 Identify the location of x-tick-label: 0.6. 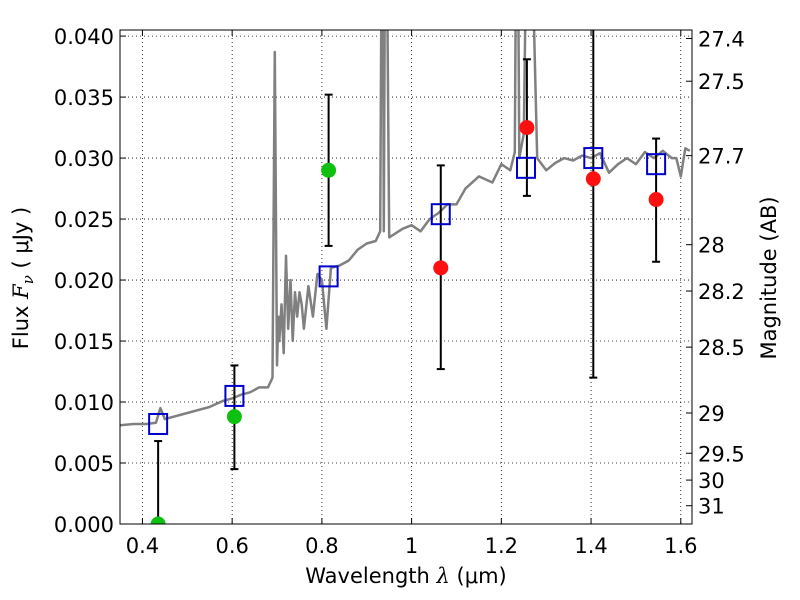
(231, 546).